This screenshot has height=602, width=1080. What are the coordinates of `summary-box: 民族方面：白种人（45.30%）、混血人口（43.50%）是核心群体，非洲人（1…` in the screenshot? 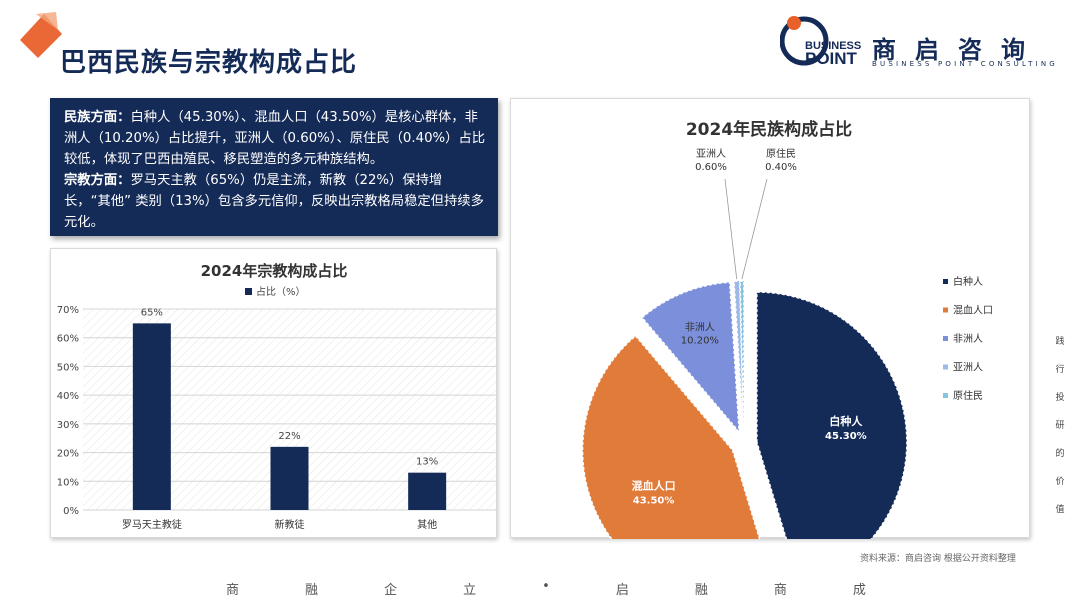 It's located at (274, 167).